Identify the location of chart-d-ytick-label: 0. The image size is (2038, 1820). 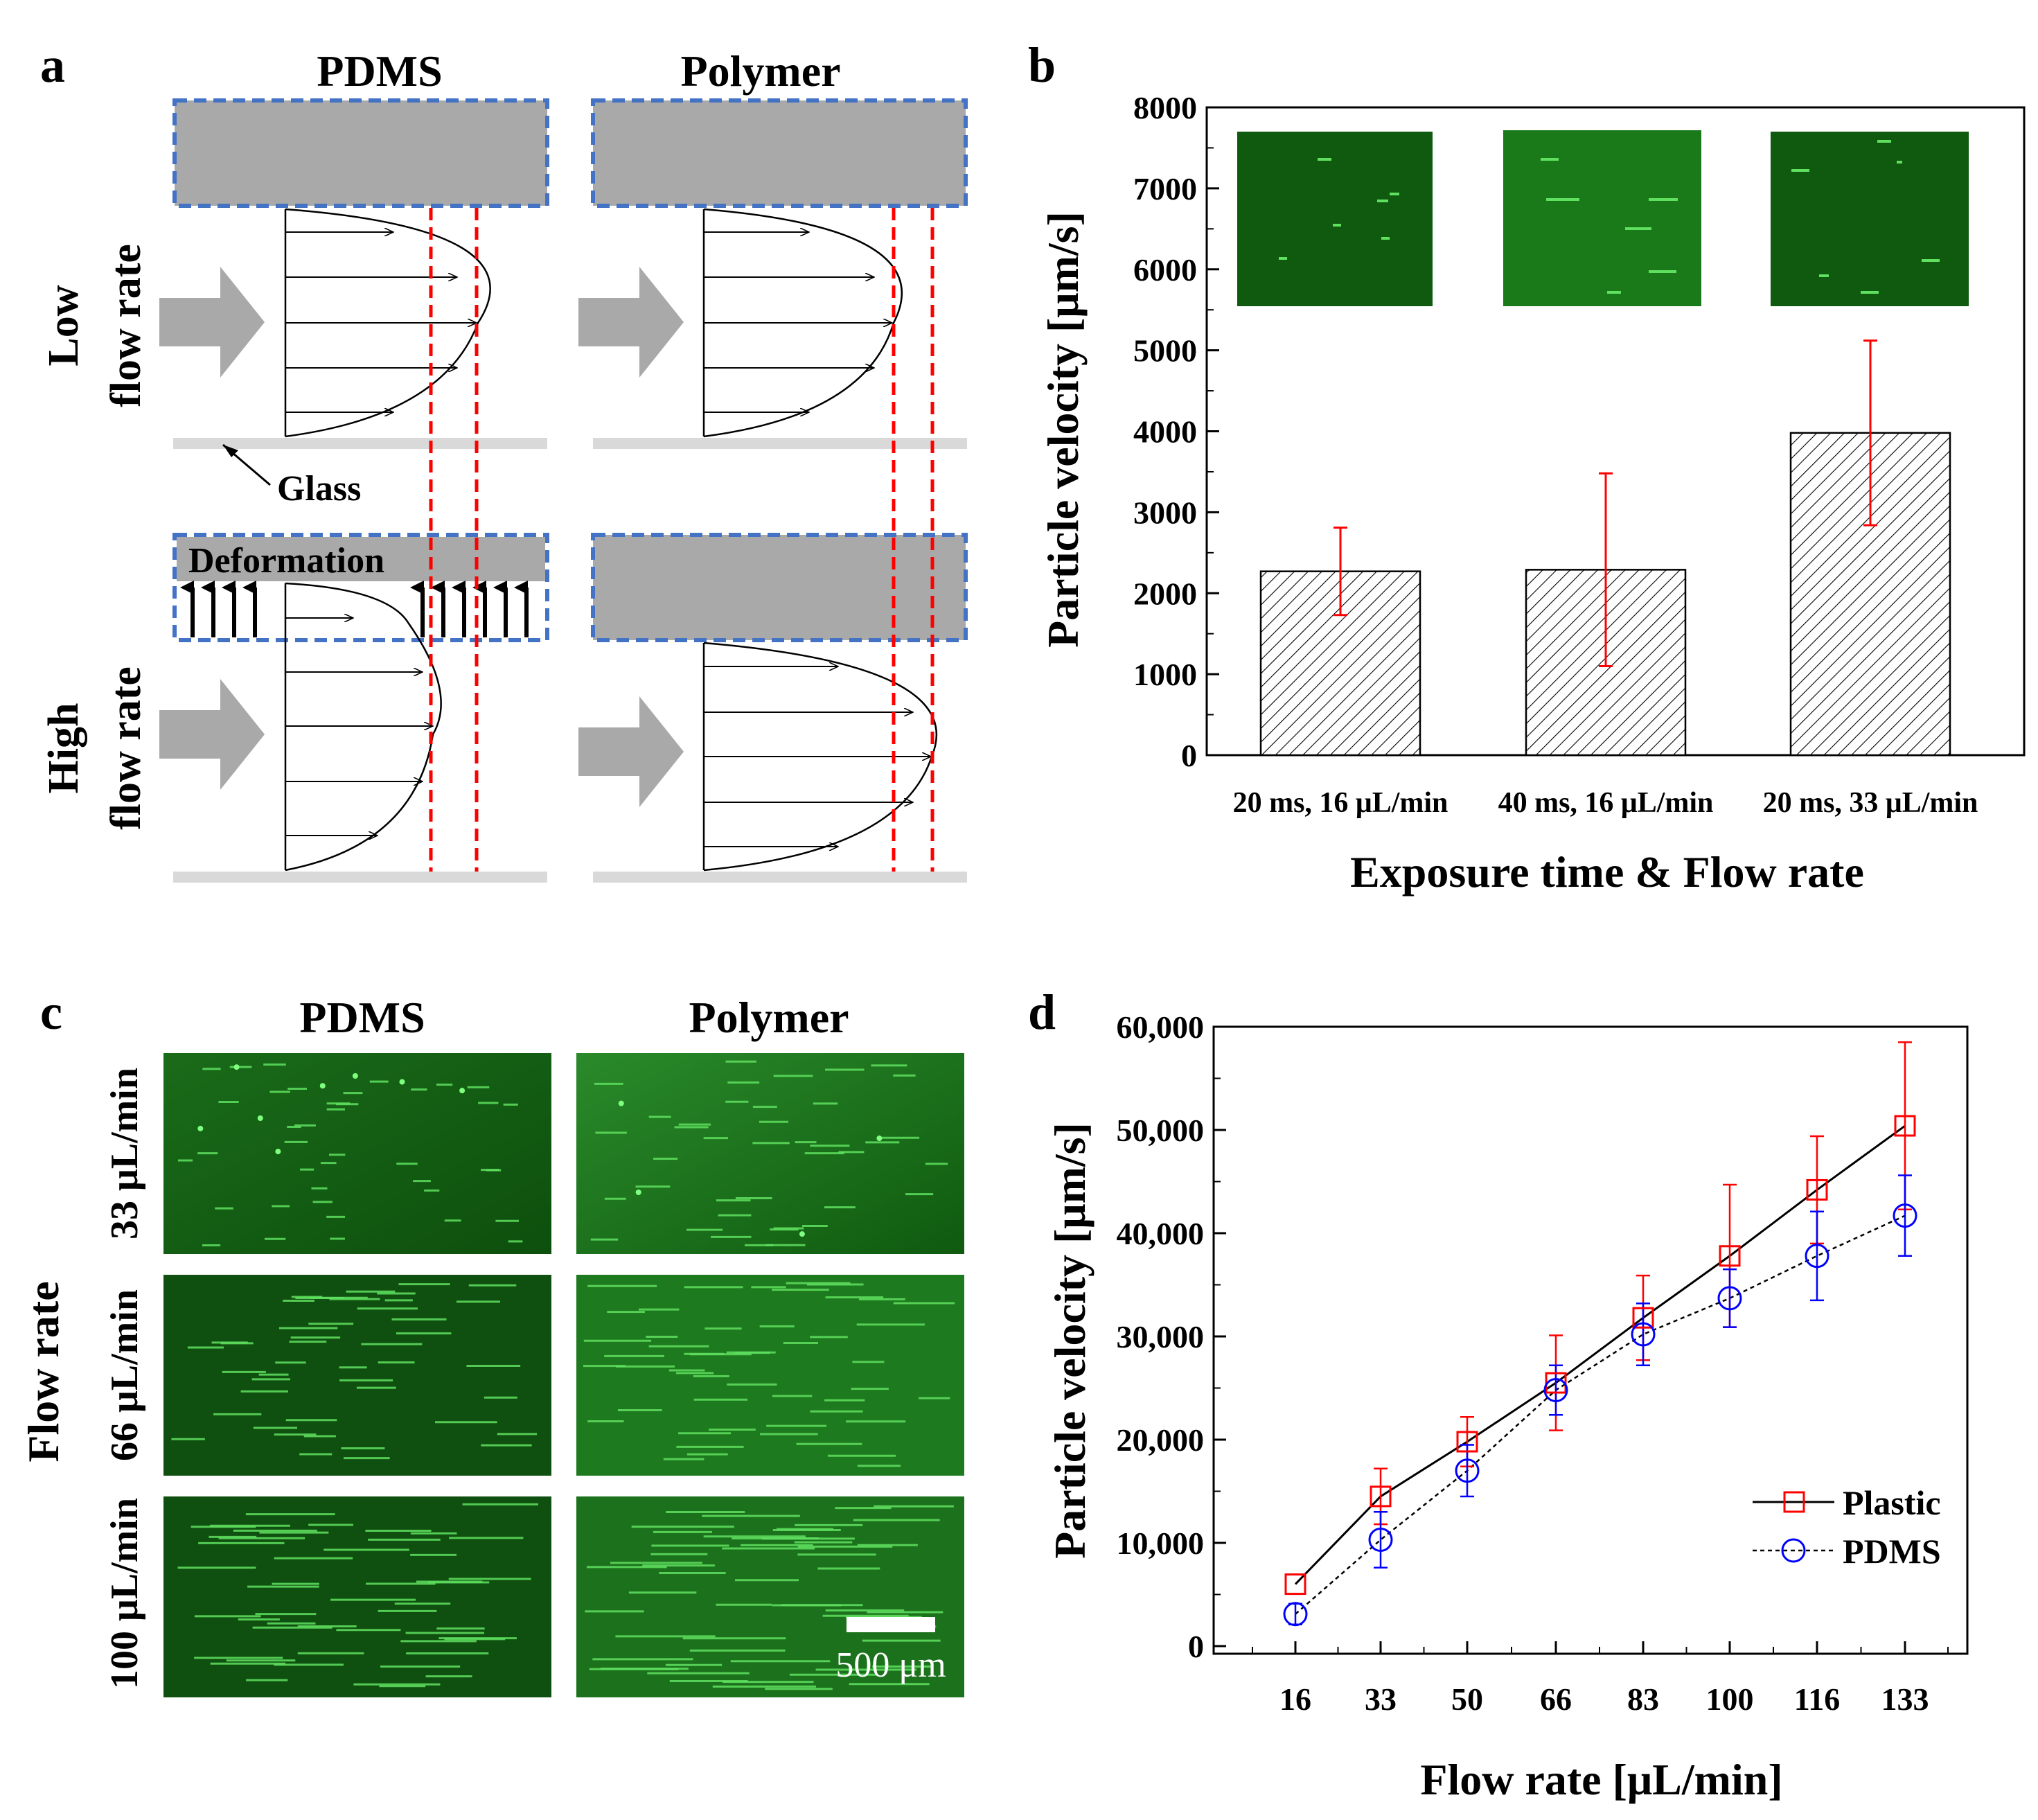
(1196, 1646).